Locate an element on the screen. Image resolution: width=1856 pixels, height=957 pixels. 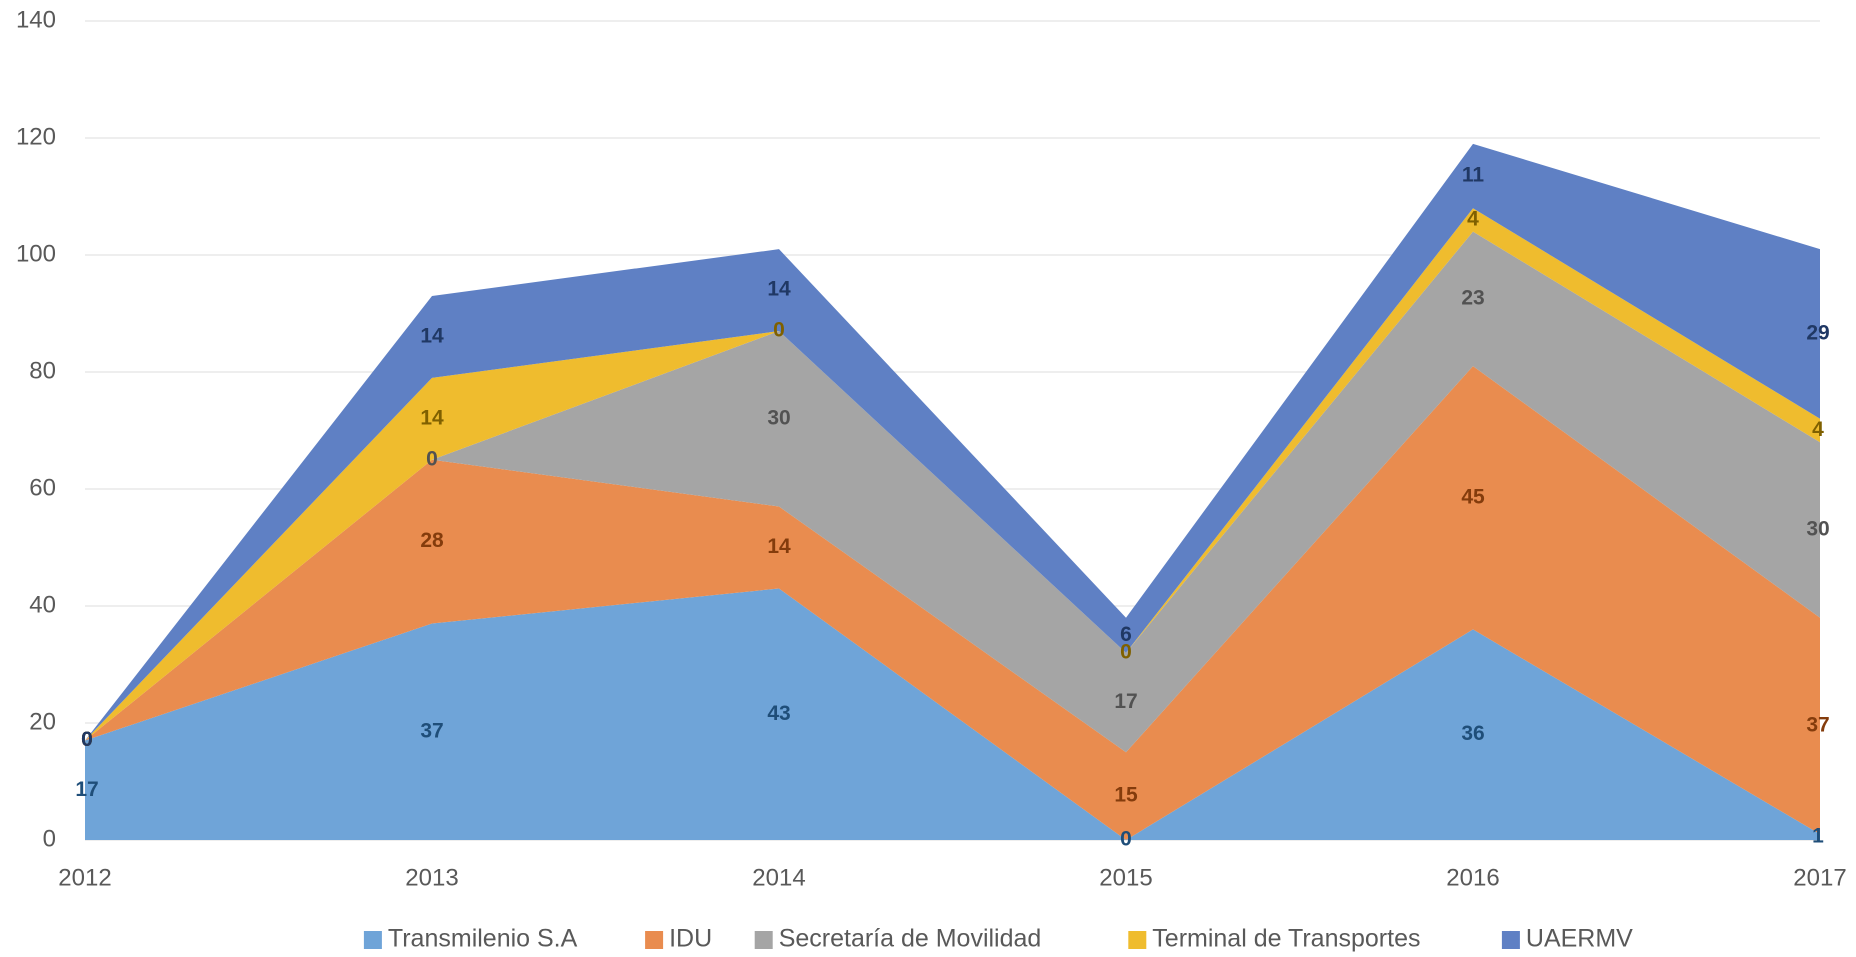
y-tick-label: 80 is located at coordinates (42, 370).